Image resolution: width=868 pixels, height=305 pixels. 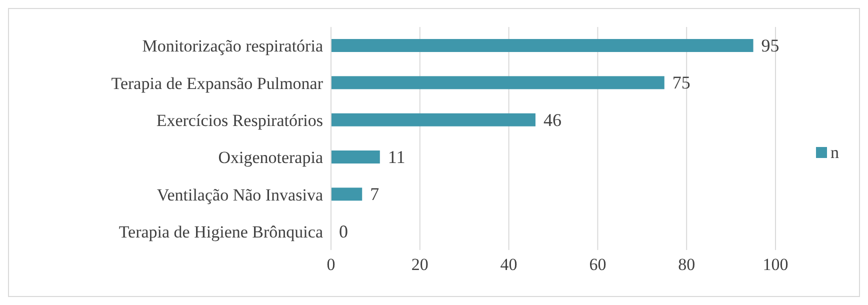 I want to click on data-label: 7, so click(x=375, y=194).